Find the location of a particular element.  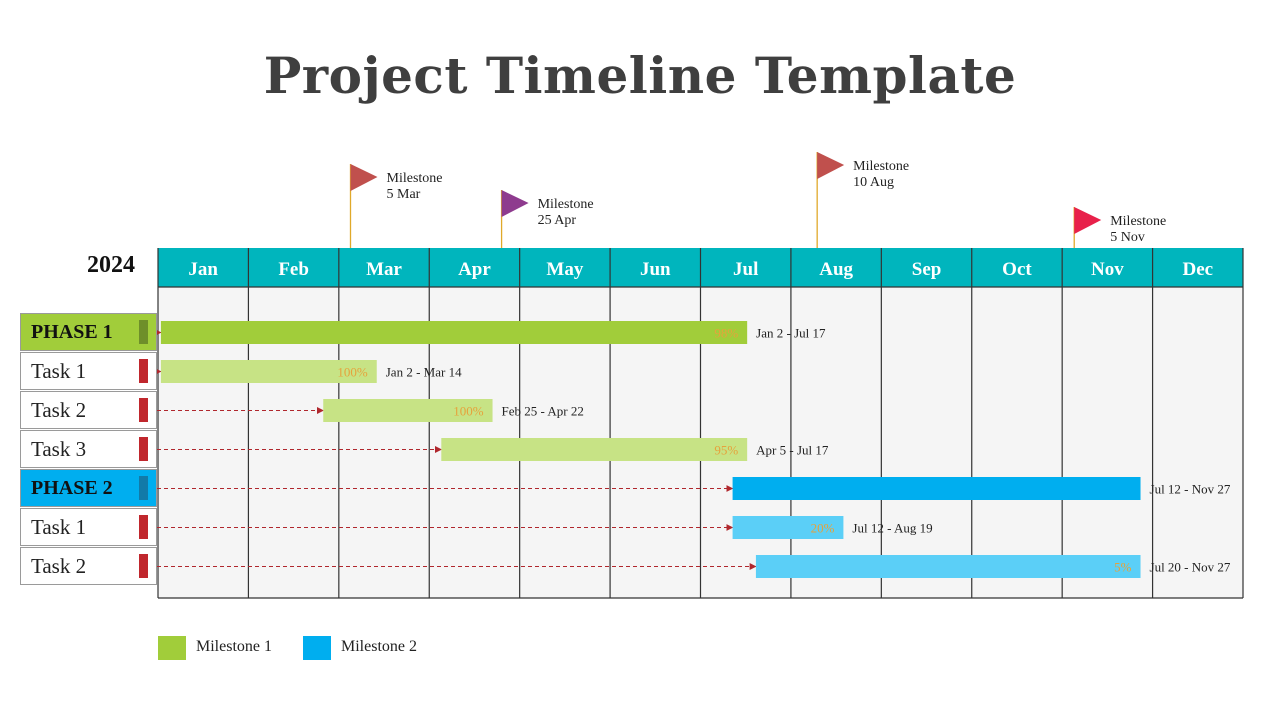

legend-label: Milestone 2 is located at coordinates (379, 646).